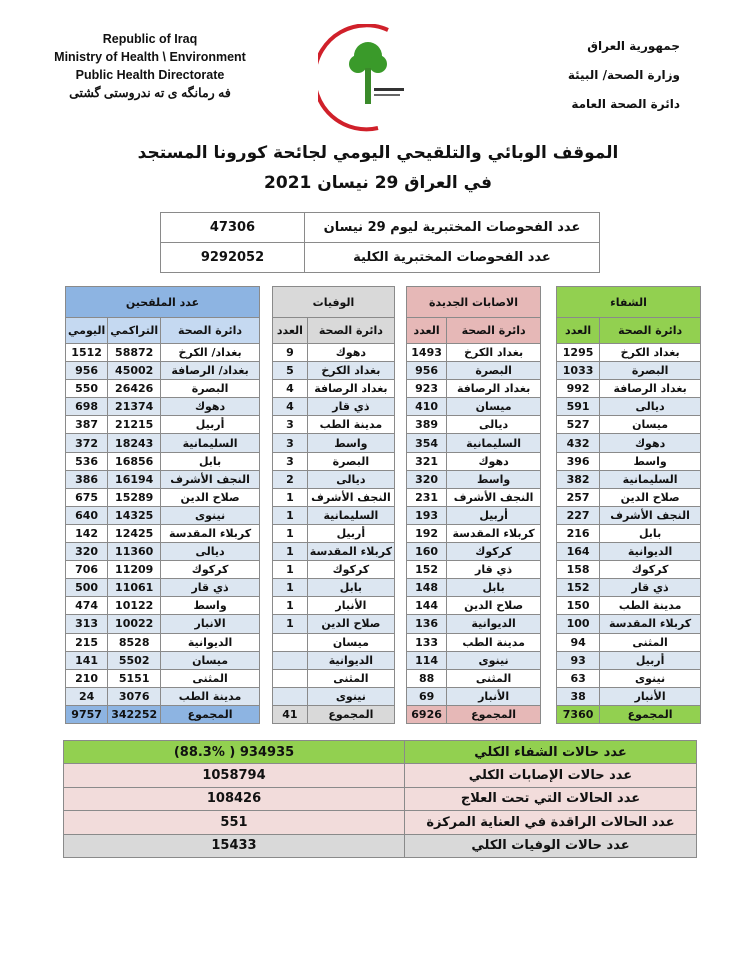  Describe the element at coordinates (86, 624) in the screenshot. I see `value-cell: 313` at that location.